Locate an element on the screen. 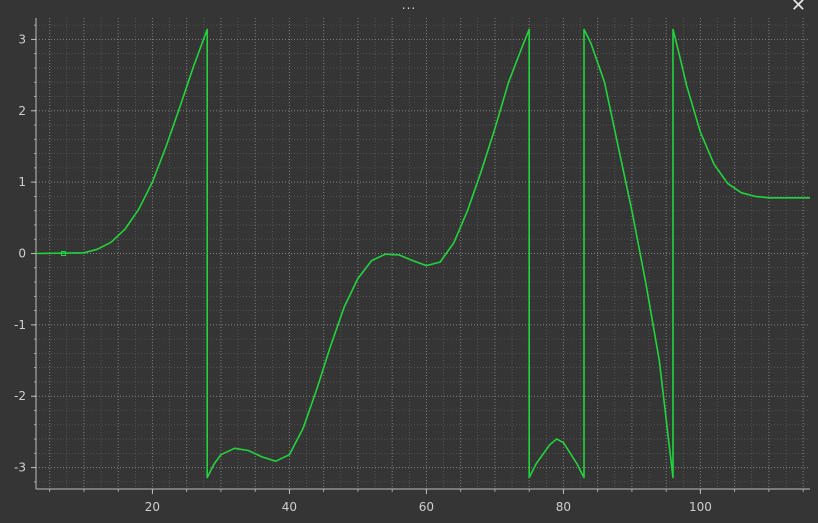 This screenshot has height=523, width=818. x-tick-label: 60 is located at coordinates (426, 507).